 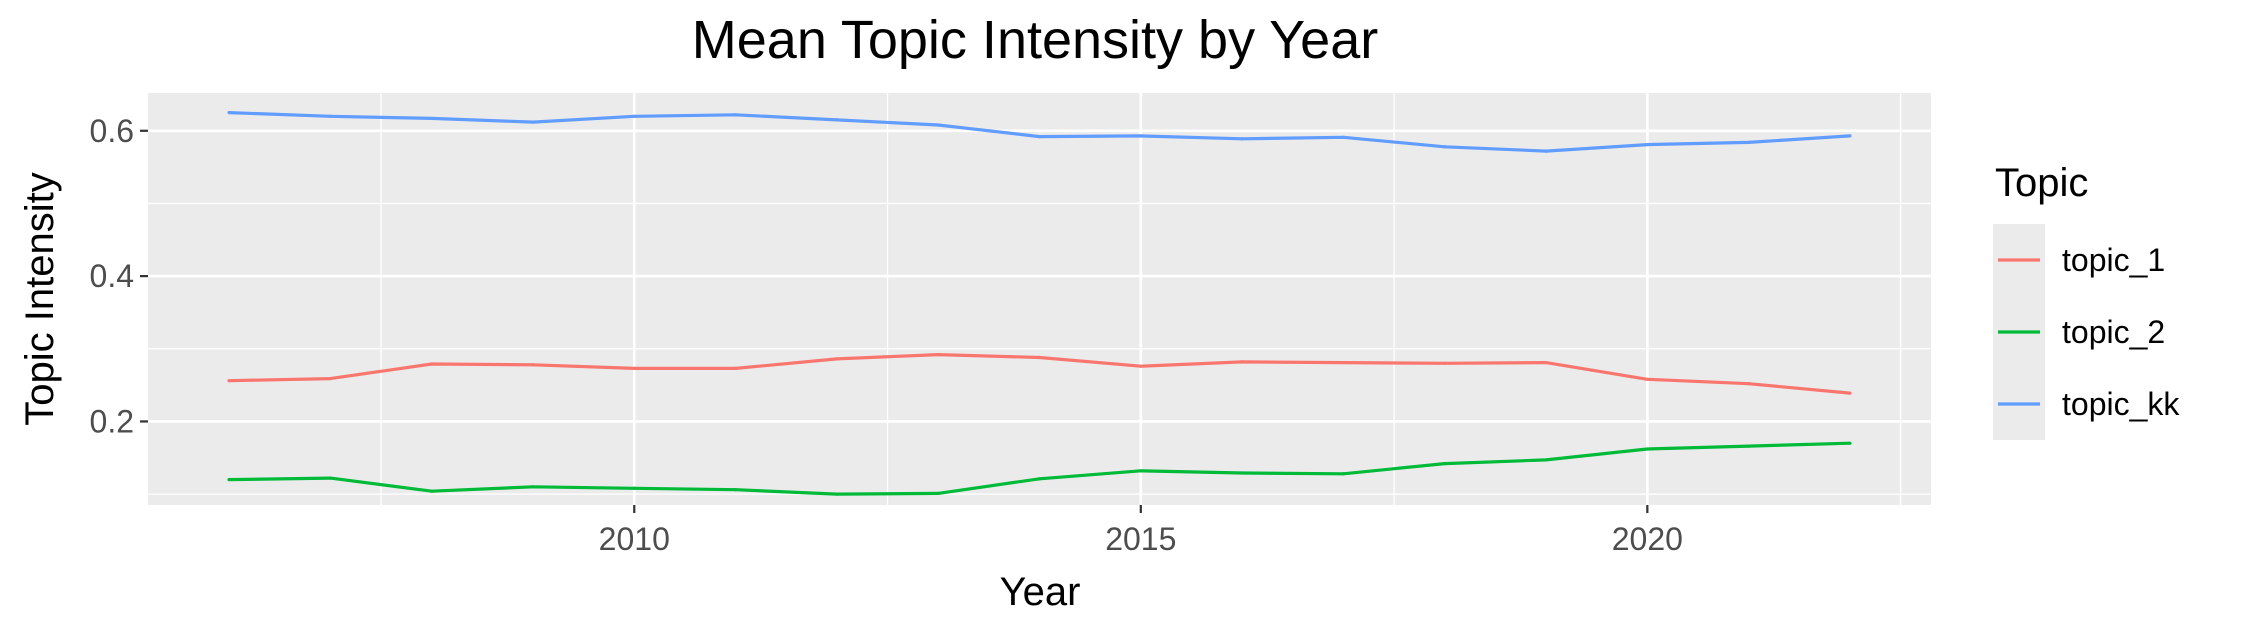 I want to click on x-tick-label: 2020, so click(x=1647, y=539).